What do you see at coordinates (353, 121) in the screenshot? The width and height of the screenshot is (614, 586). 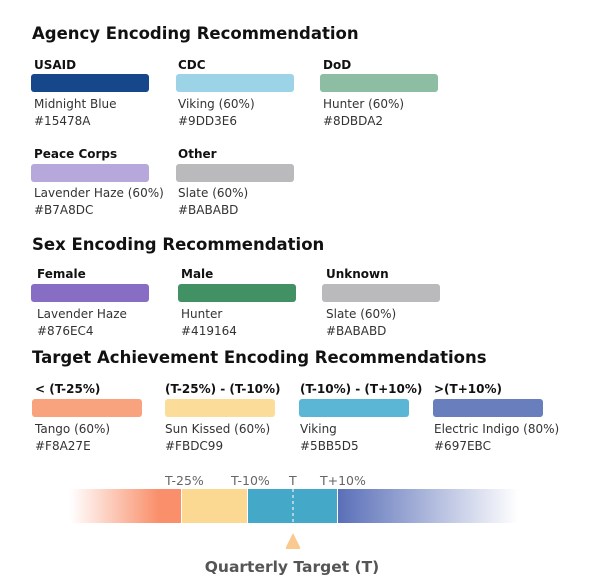 I see `color-hex: #8DBDA2` at bounding box center [353, 121].